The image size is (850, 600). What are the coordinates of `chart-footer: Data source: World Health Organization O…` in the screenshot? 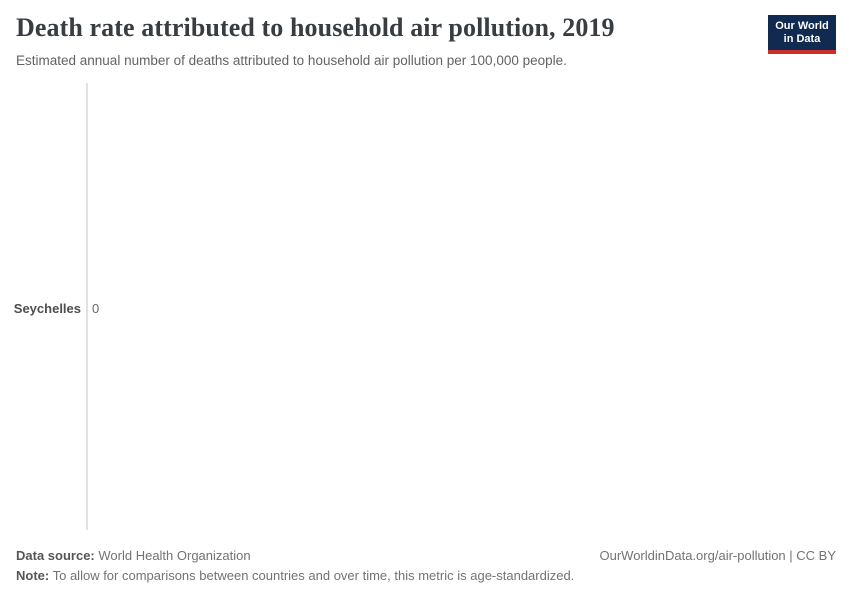 It's located at (426, 566).